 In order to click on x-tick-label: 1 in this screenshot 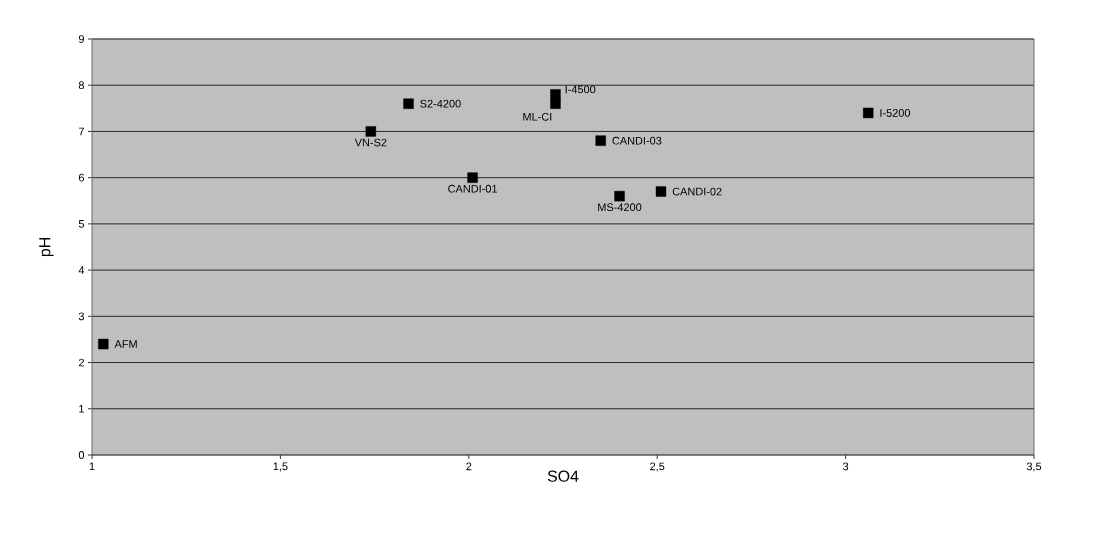, I will do `click(92, 466)`.